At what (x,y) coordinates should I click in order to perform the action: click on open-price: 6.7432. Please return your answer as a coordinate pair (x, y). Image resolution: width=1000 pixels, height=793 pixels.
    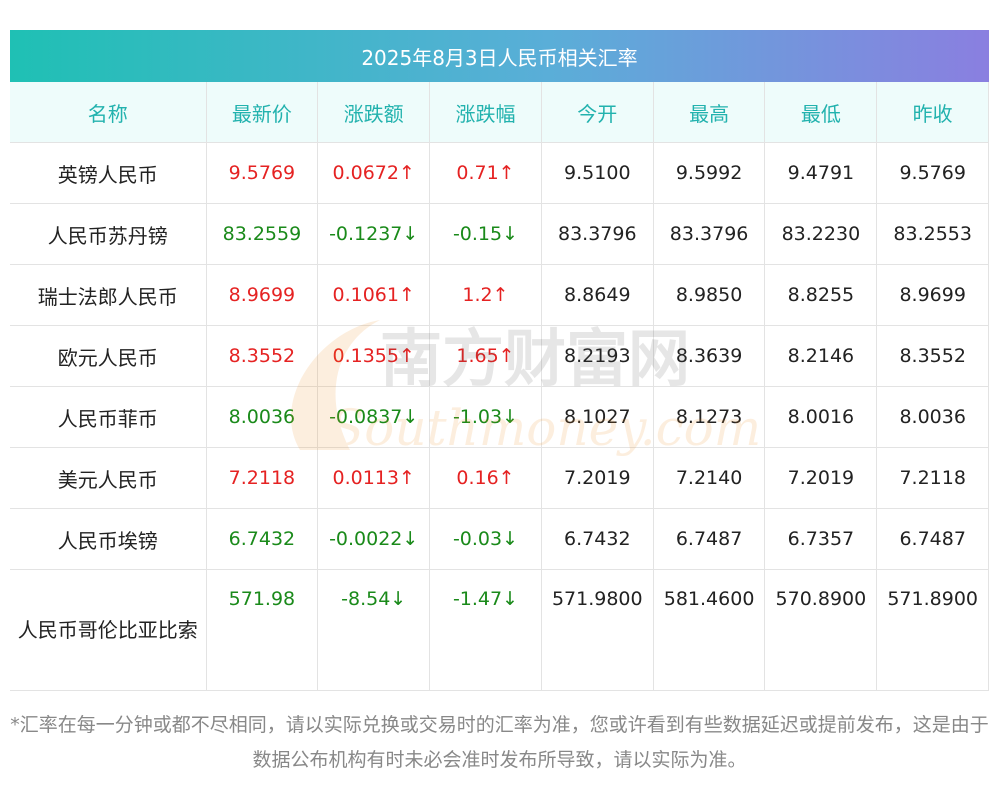
    Looking at the image, I should click on (597, 539).